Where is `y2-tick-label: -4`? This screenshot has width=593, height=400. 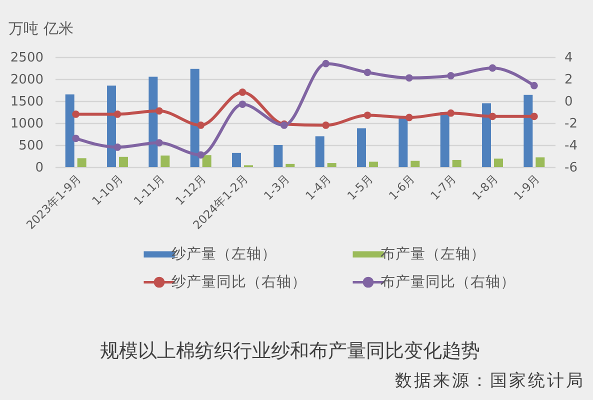 y2-tick-label: -4 is located at coordinates (571, 146).